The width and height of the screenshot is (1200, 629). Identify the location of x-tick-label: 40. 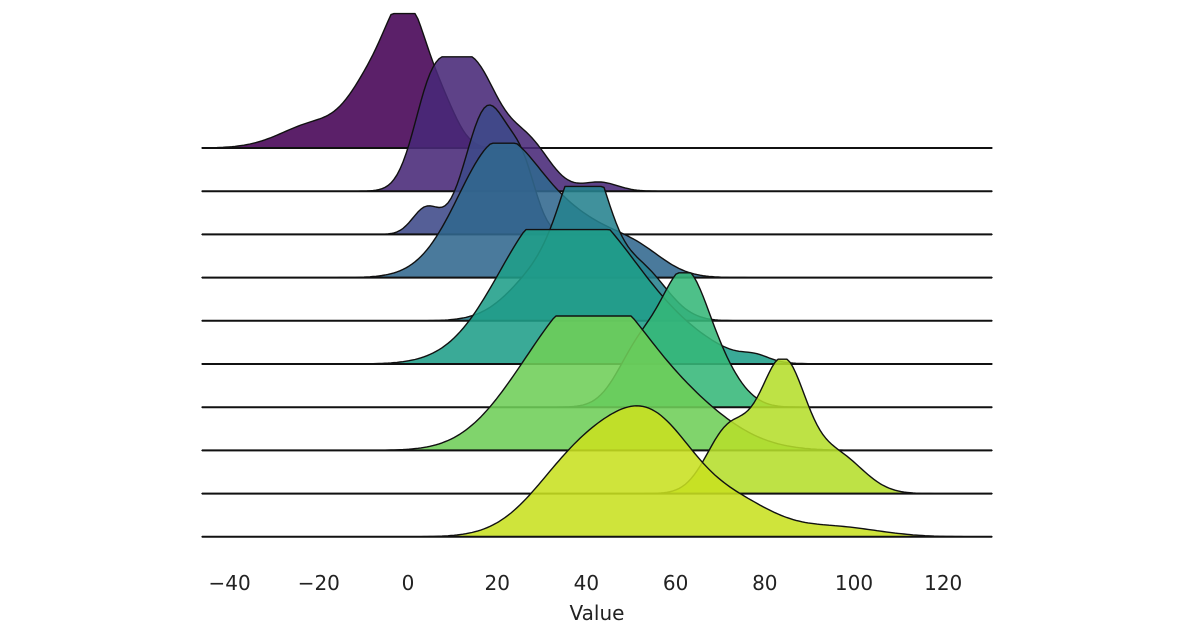
(586, 583).